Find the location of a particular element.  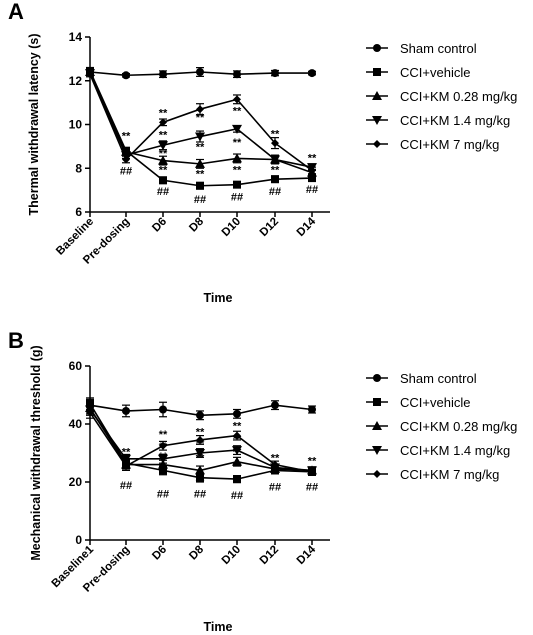

panel-letter: A is located at coordinates (16, 12).